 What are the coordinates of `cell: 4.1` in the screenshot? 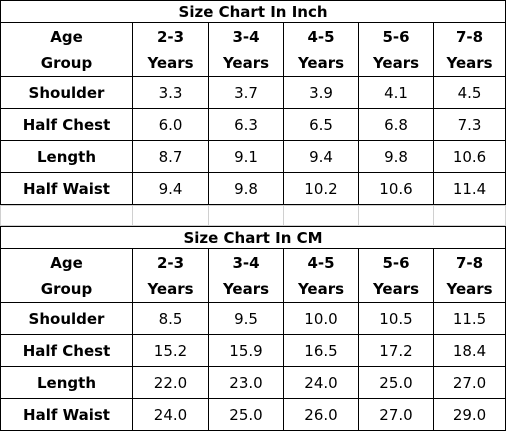 It's located at (396, 92).